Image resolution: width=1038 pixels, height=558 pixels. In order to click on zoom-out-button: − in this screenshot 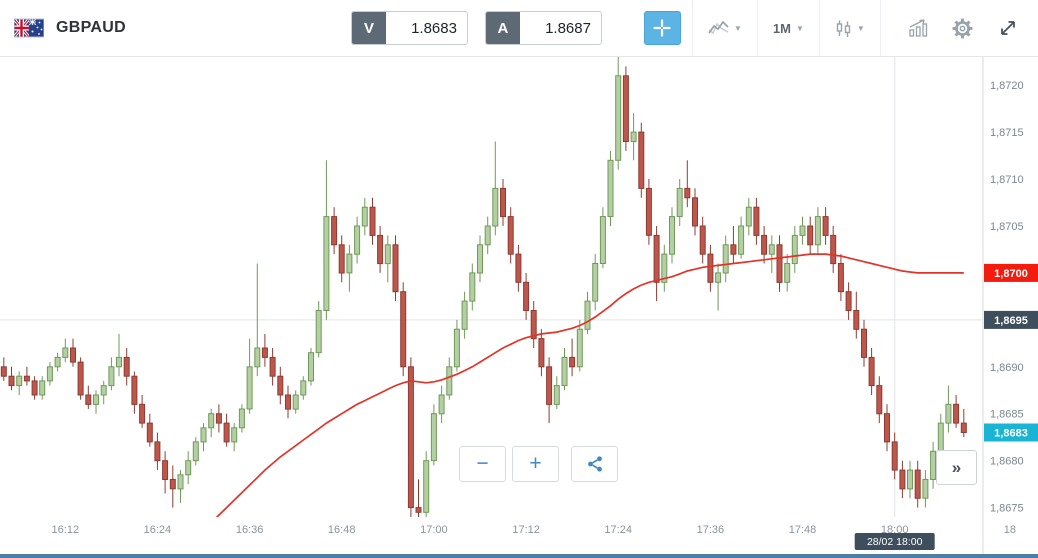, I will do `click(482, 464)`.